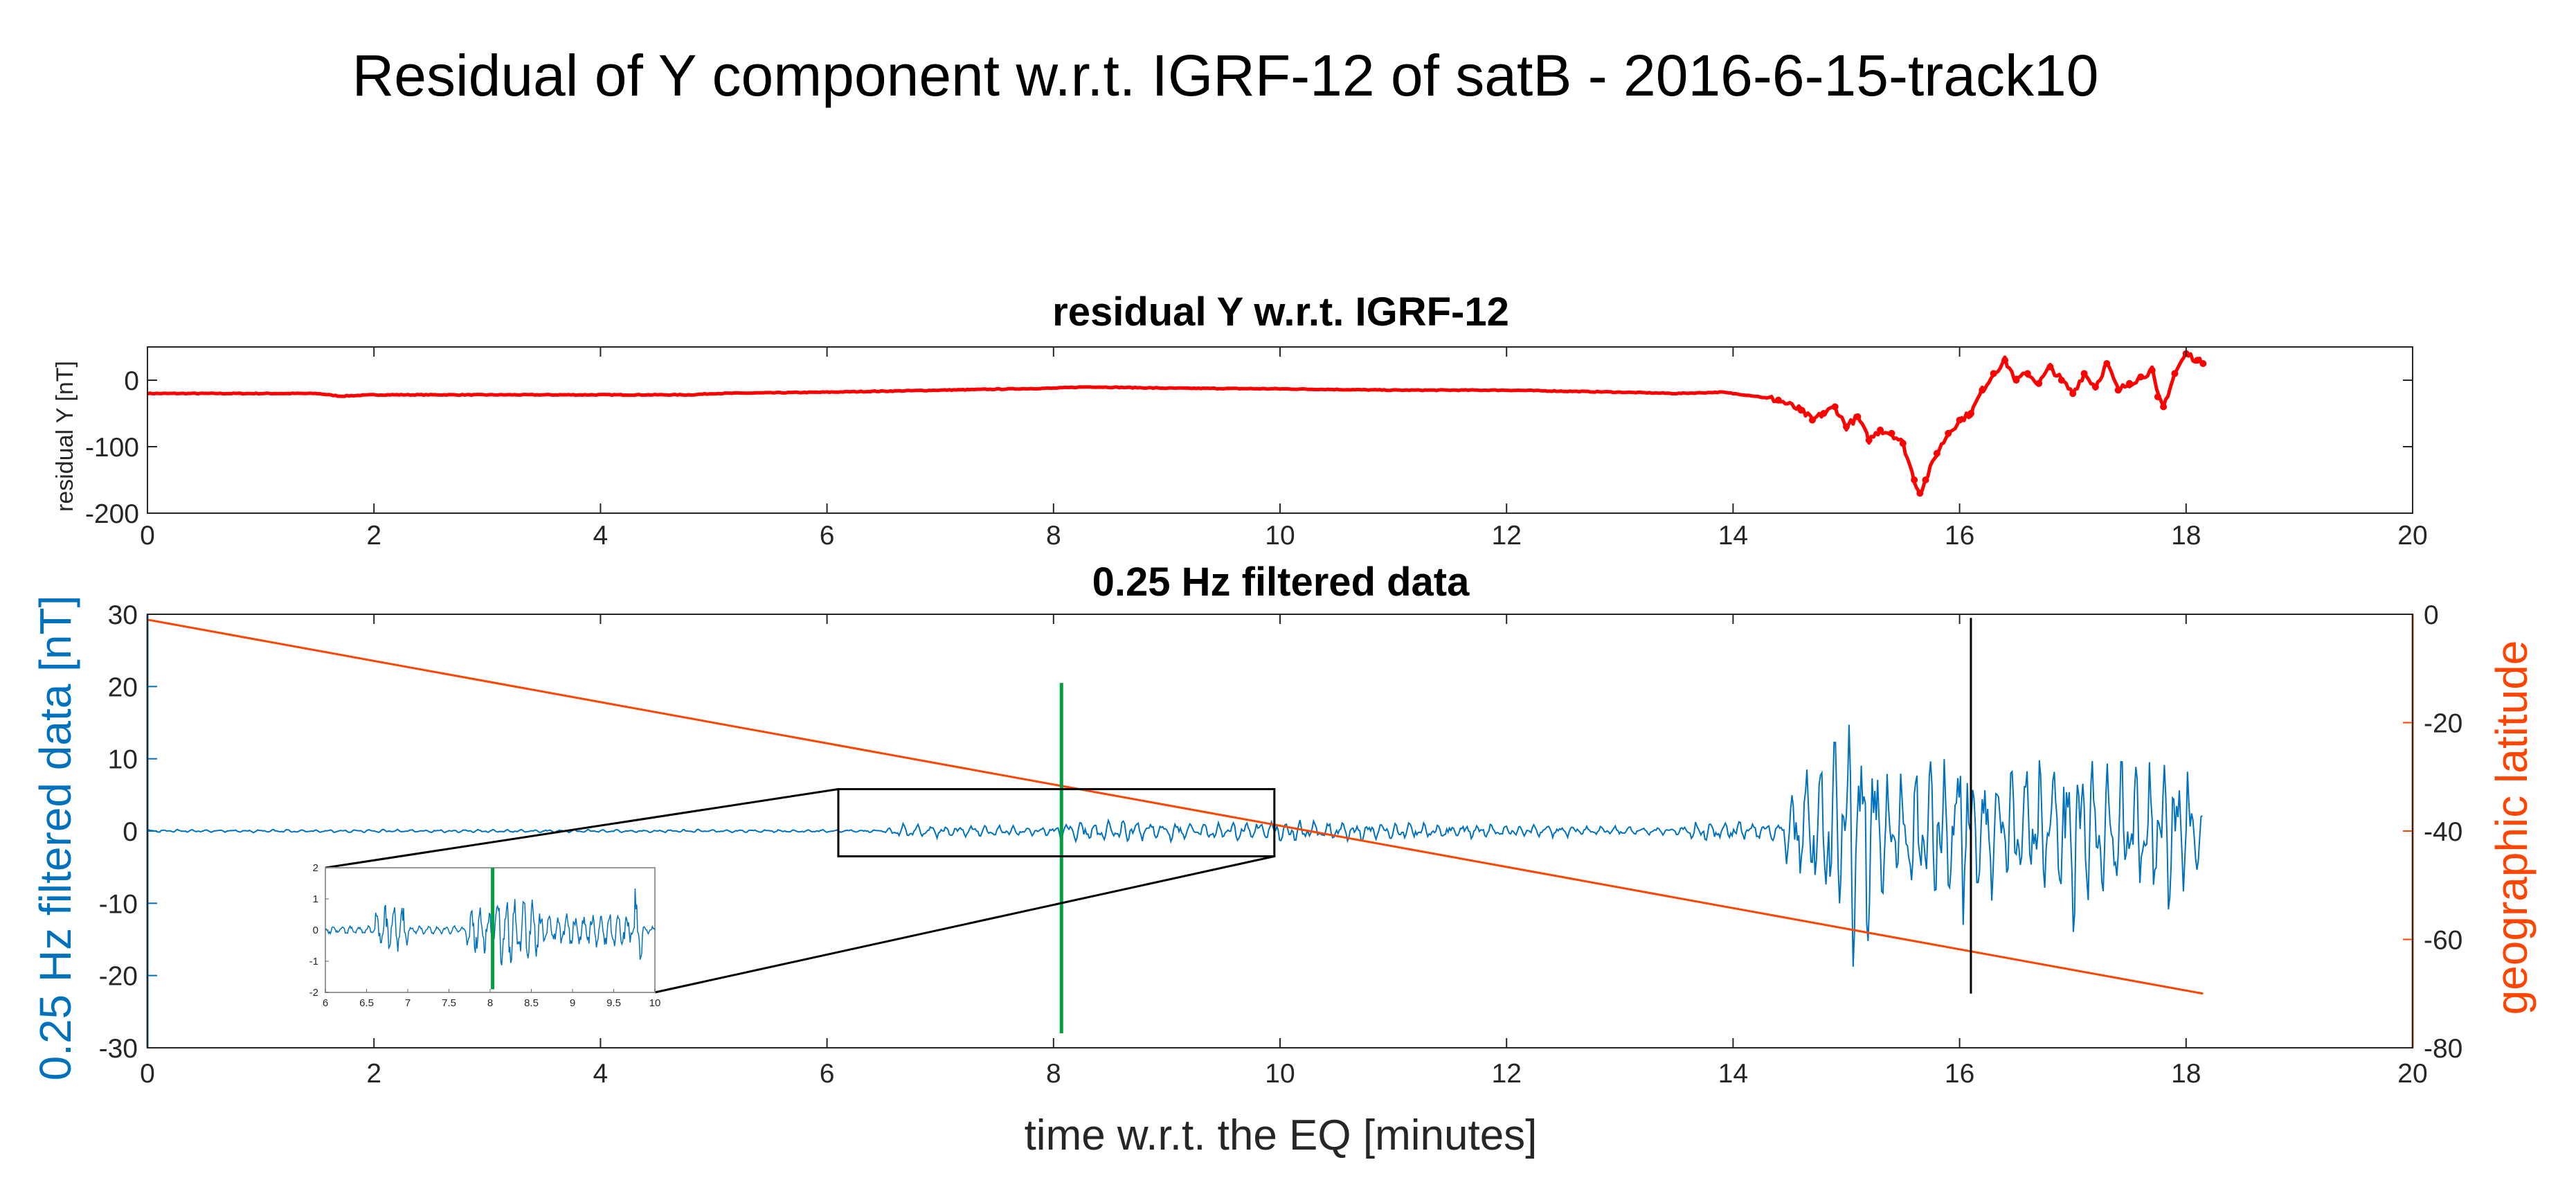 Image resolution: width=2576 pixels, height=1196 pixels. What do you see at coordinates (1053, 536) in the screenshot?
I see `top-x-tick-label: 8` at bounding box center [1053, 536].